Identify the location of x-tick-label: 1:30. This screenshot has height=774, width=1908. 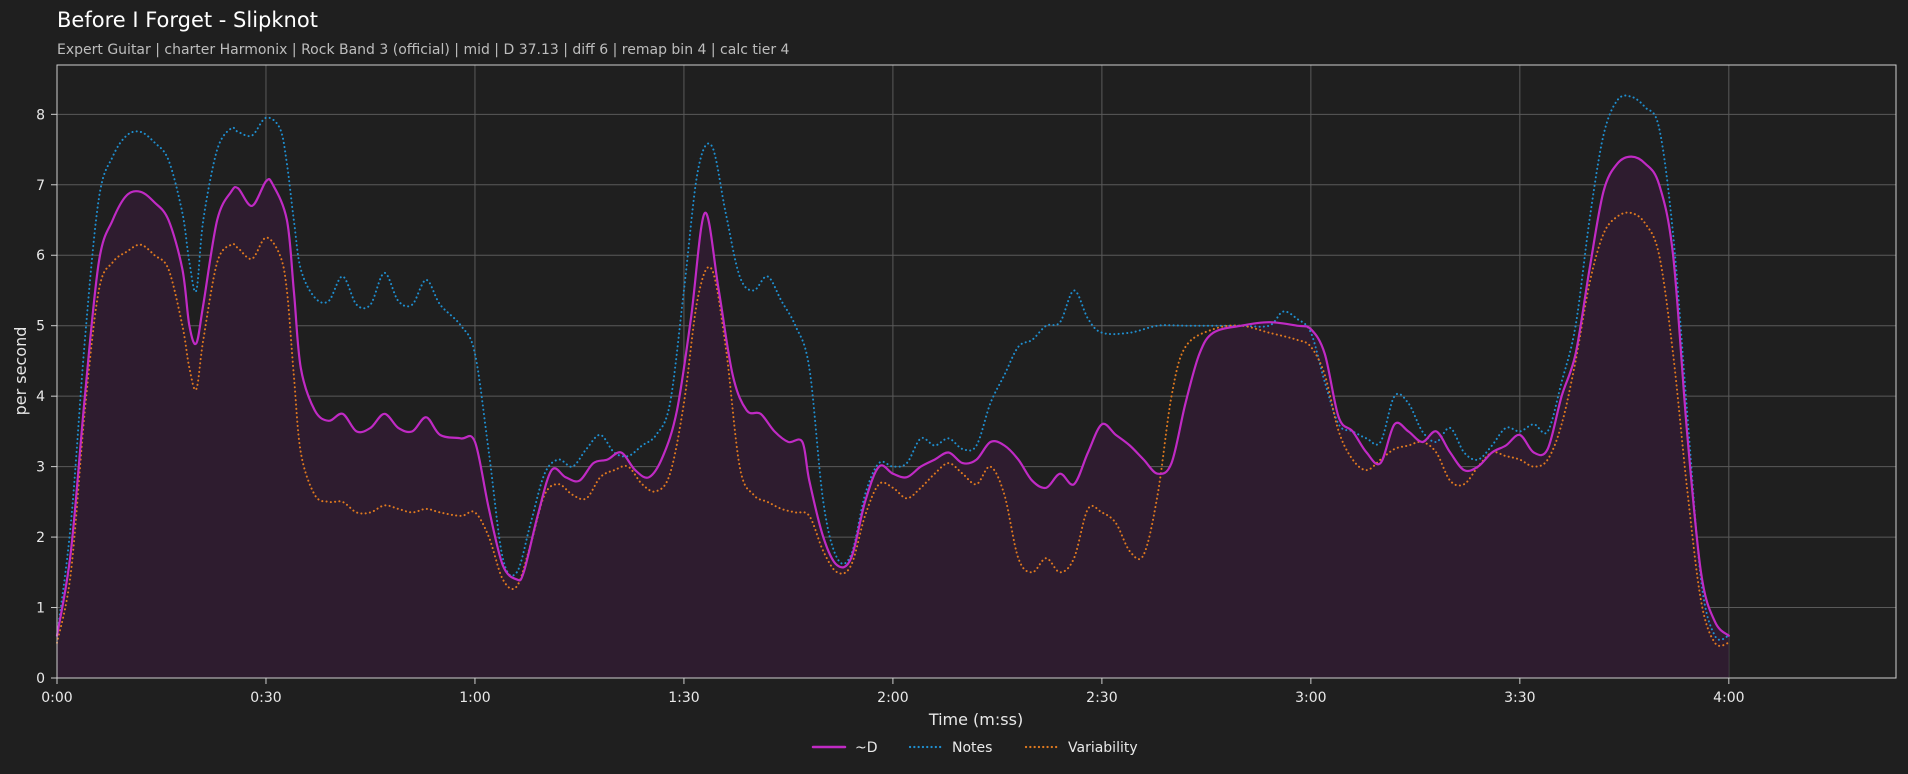
(683, 698).